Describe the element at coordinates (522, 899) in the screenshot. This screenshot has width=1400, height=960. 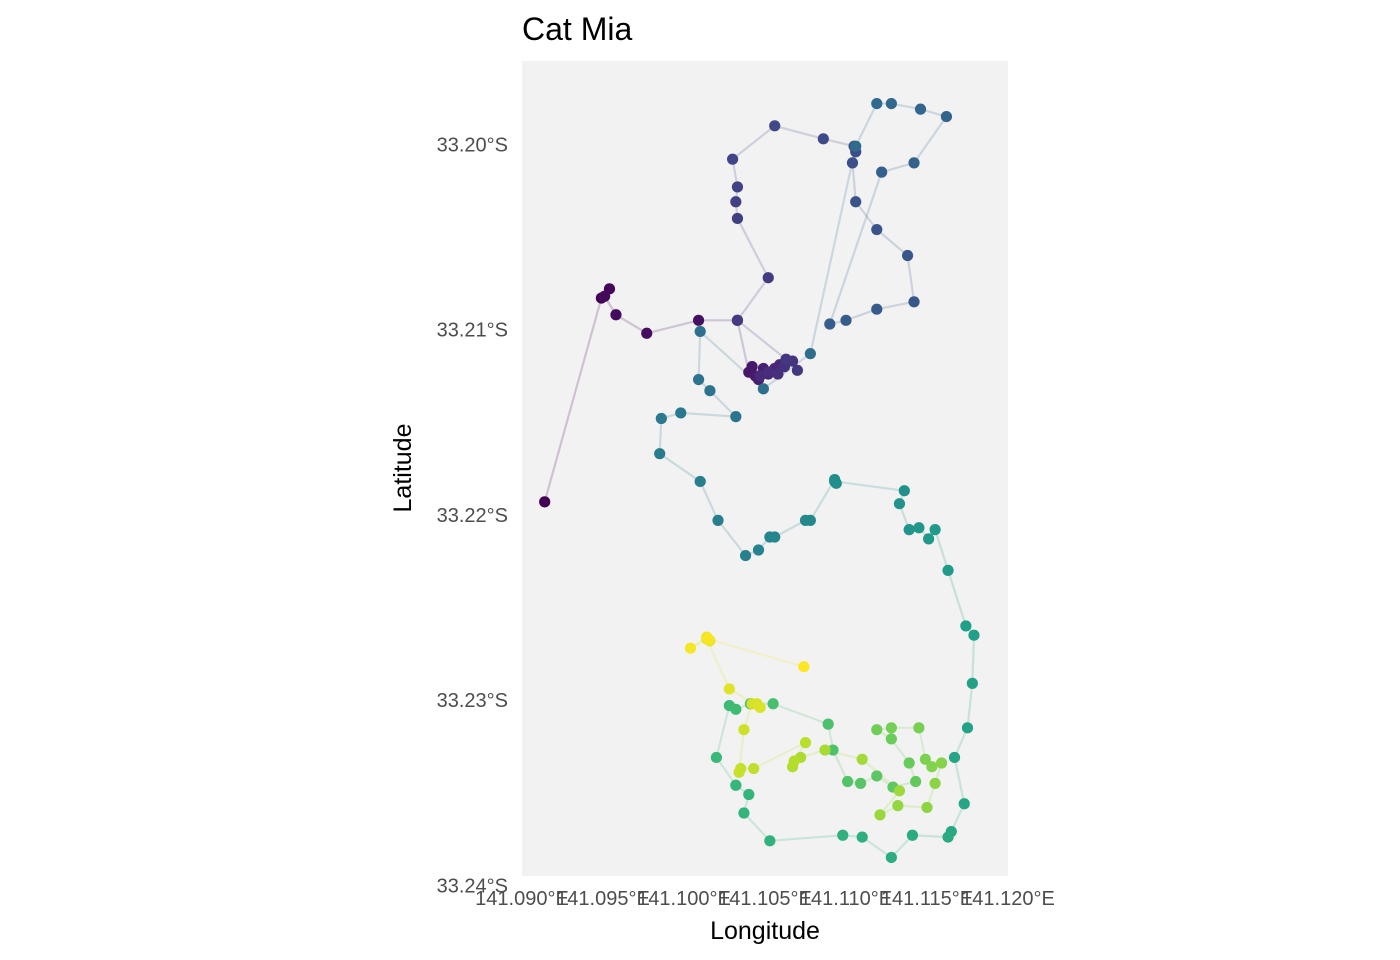
I see `x-tick-label: 141.090°E` at that location.